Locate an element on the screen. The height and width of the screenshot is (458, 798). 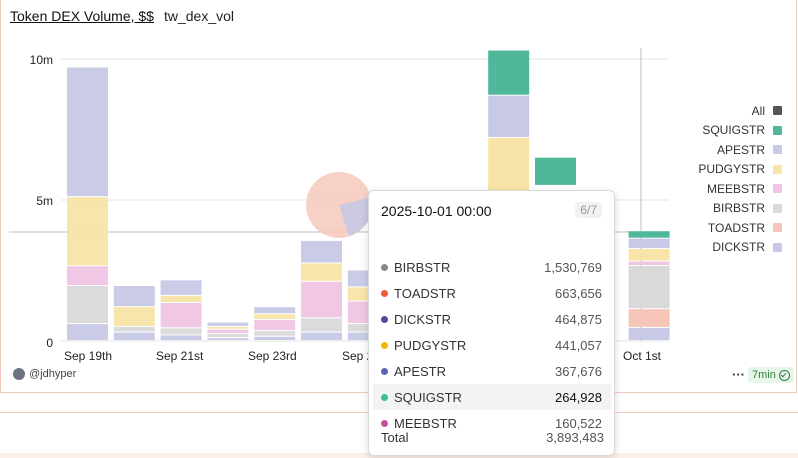
bar-segment-toadstr is located at coordinates (649, 318).